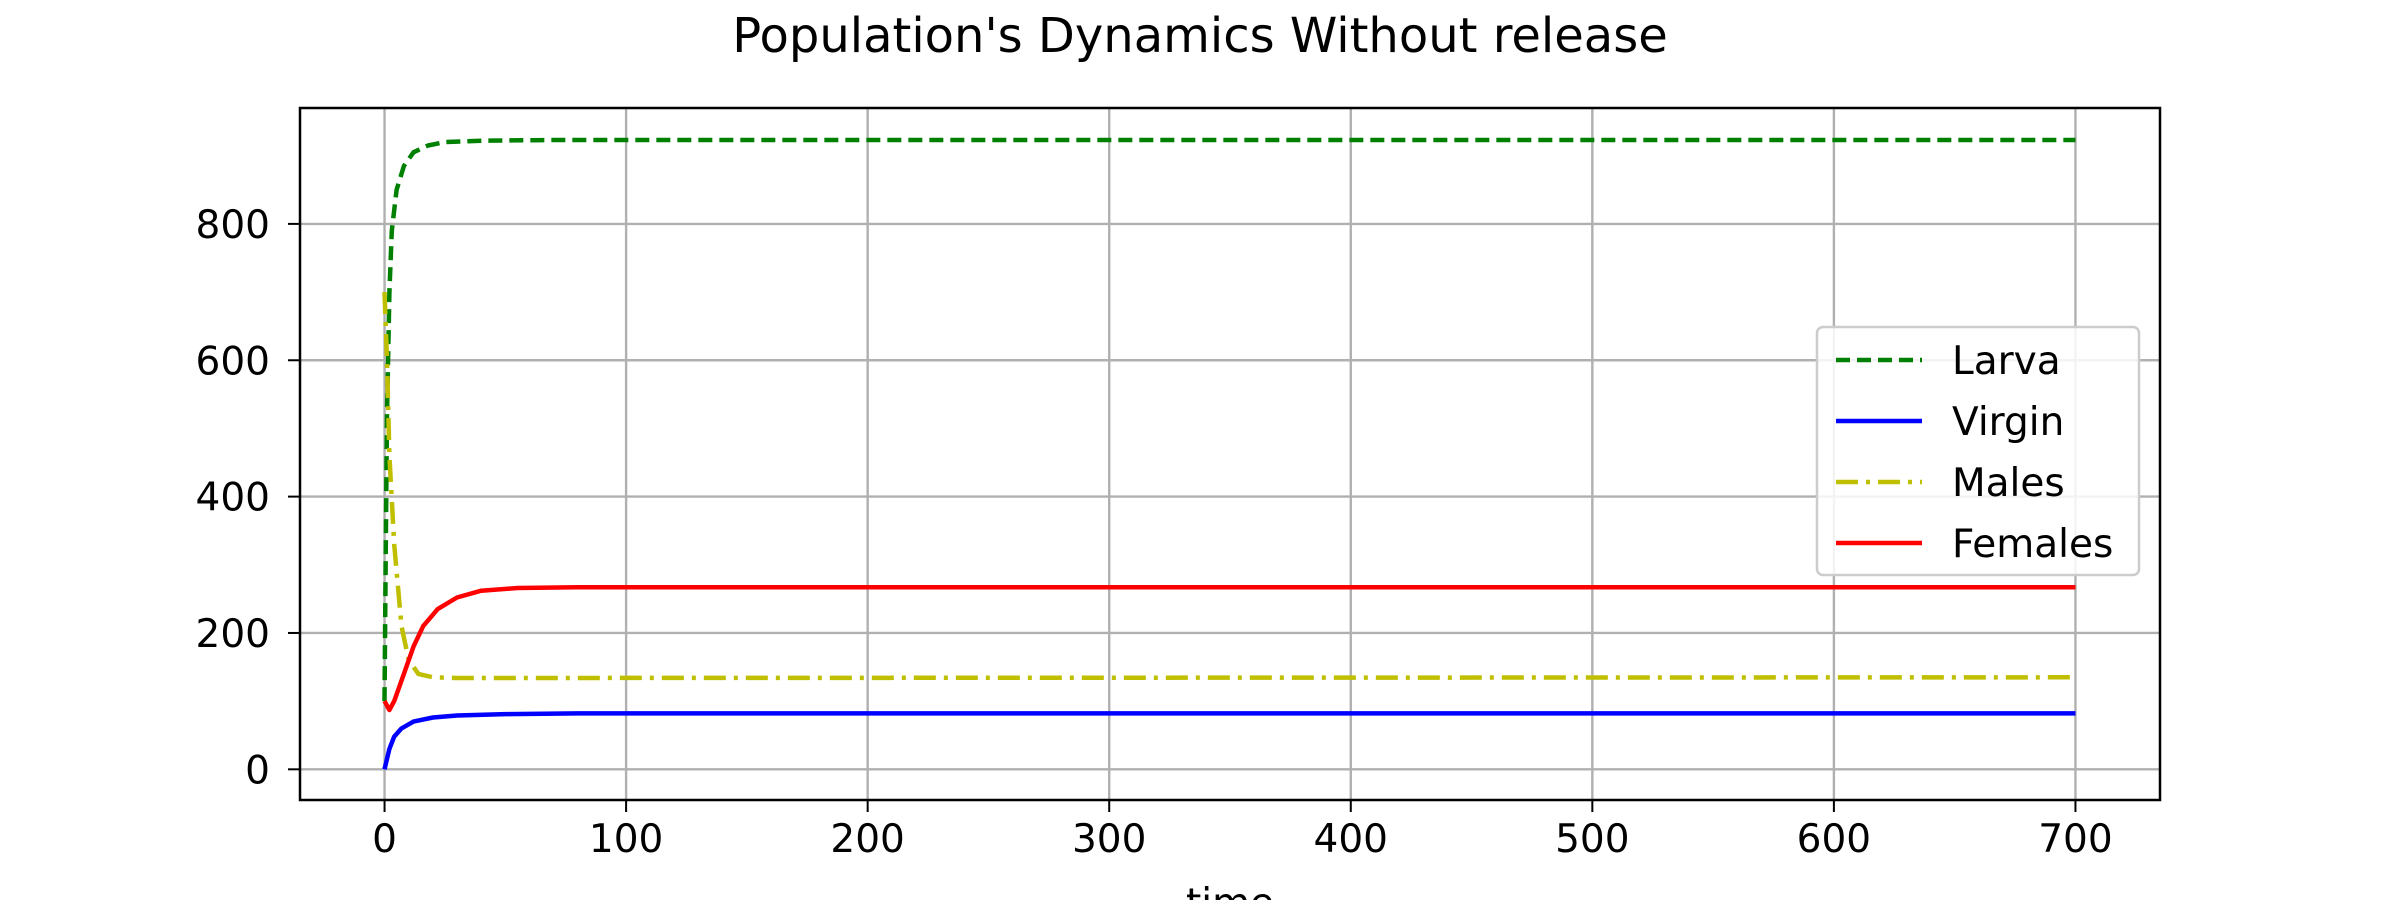  I want to click on legend-box, so click(1978, 451).